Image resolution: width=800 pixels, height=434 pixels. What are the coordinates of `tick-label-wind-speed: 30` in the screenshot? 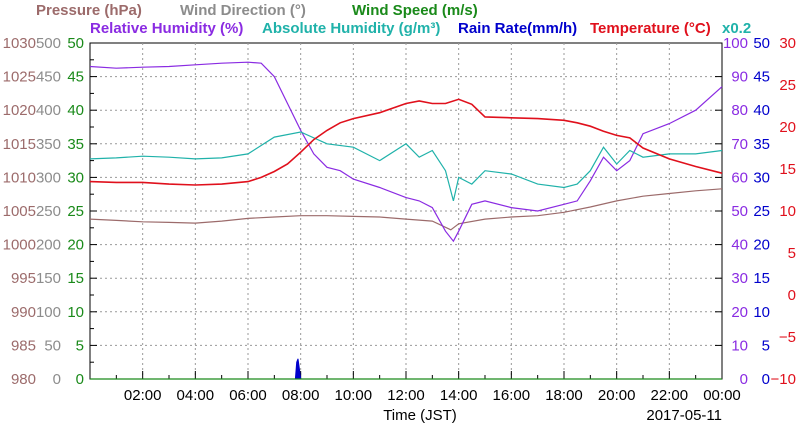 It's located at (75, 177).